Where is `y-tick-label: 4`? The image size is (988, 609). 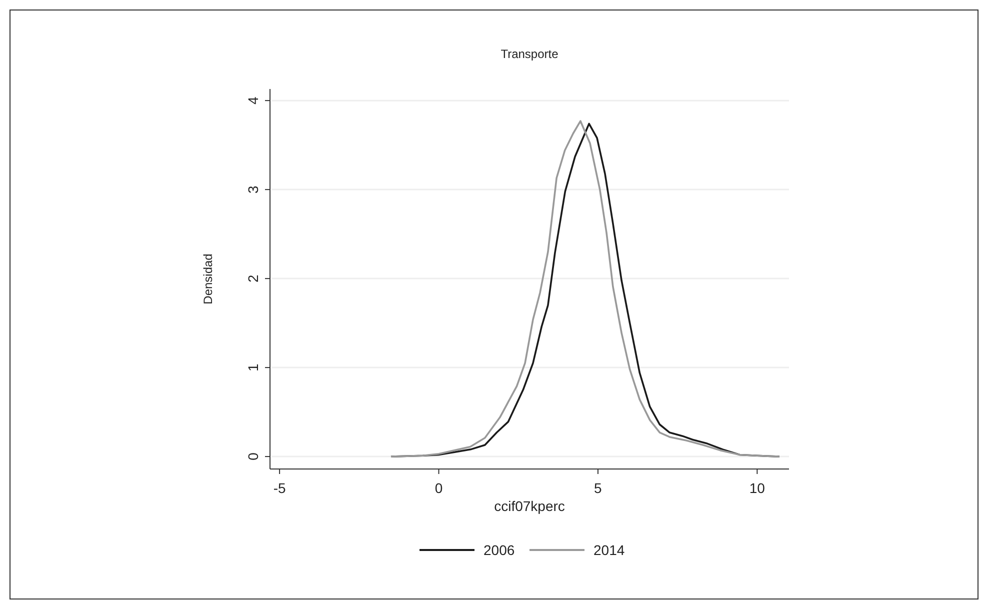
y-tick-label: 4 is located at coordinates (253, 100).